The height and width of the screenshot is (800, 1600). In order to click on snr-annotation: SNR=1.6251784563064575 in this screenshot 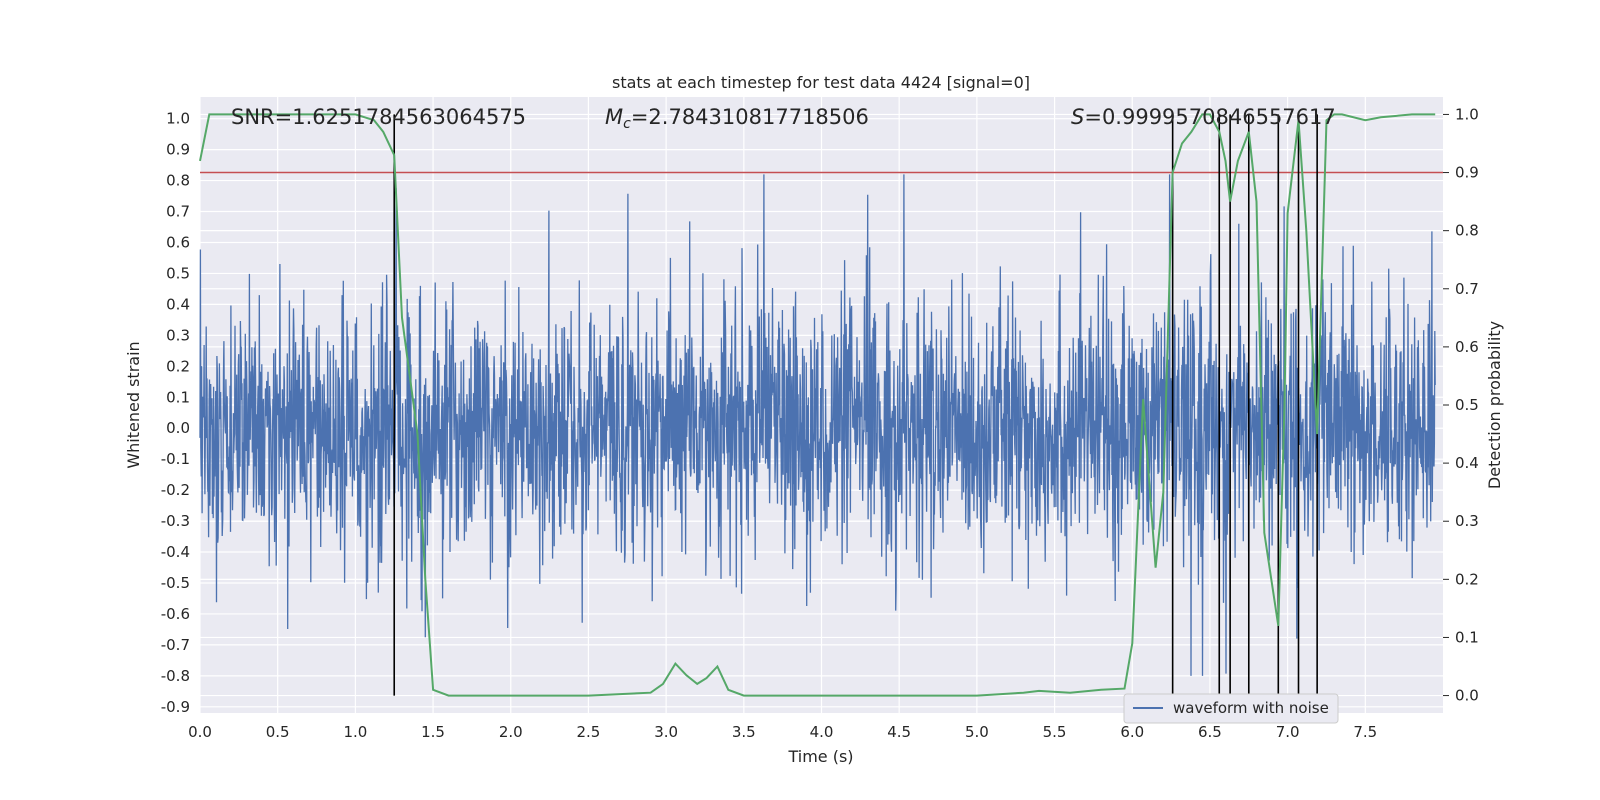, I will do `click(378, 117)`.